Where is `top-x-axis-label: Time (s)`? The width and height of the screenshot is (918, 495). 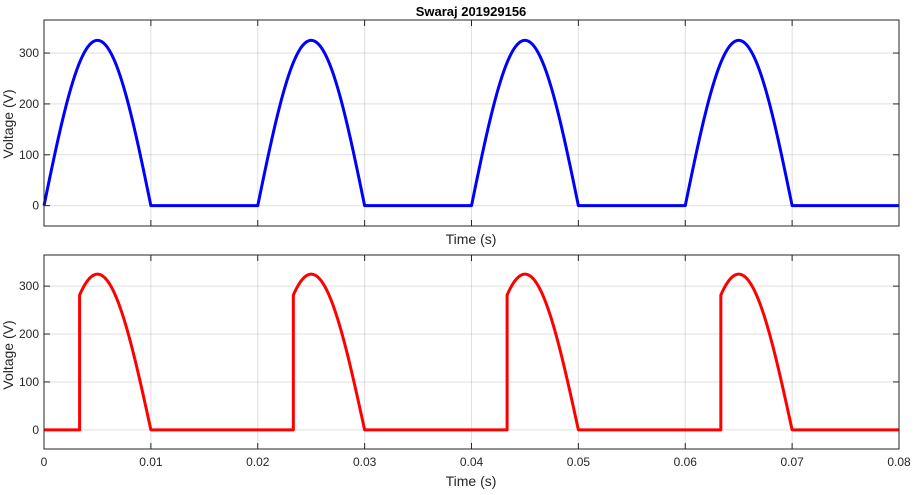
top-x-axis-label: Time (s) is located at coordinates (471, 239).